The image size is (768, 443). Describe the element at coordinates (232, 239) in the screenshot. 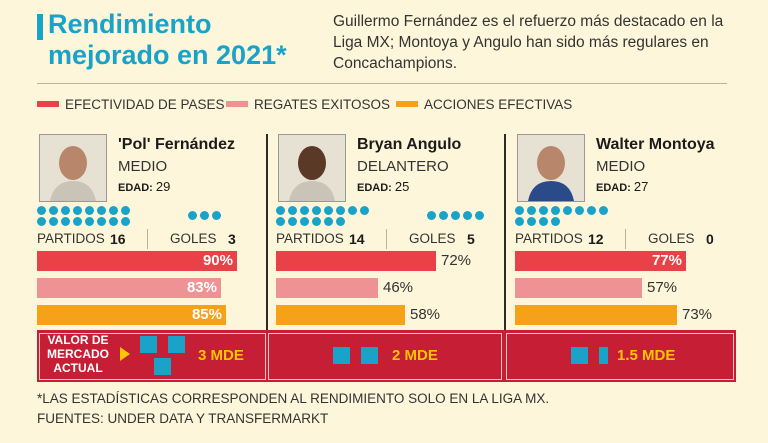

I see `goles-value: 3` at that location.